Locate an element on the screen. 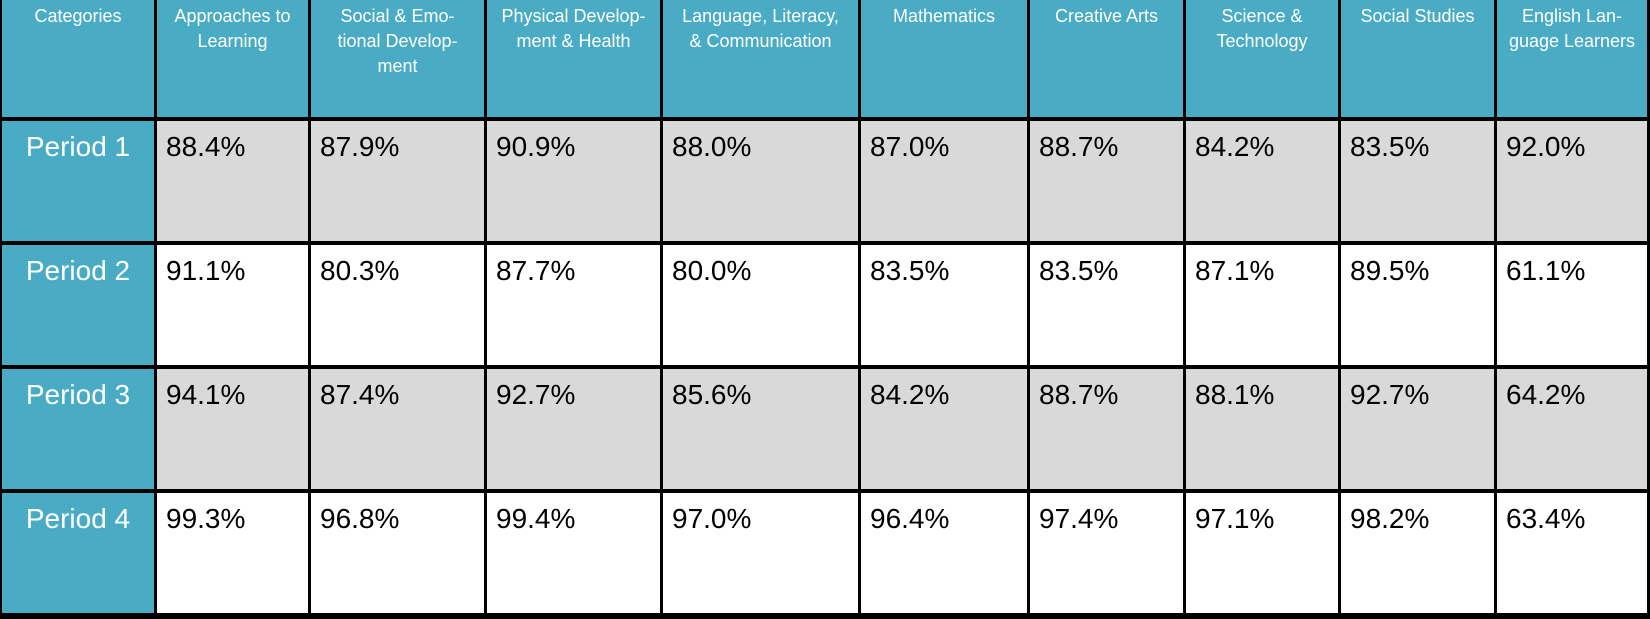 The image size is (1650, 619). value-cell-period-3-science-technology: 88.1% is located at coordinates (1262, 429).